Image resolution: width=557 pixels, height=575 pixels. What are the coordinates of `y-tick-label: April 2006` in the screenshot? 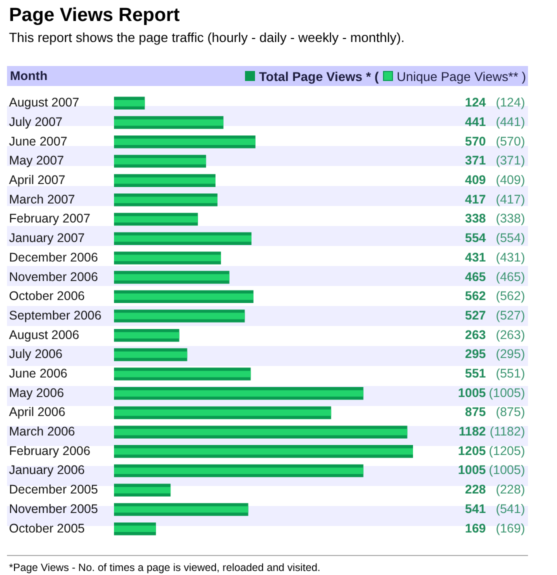 It's located at (37, 412).